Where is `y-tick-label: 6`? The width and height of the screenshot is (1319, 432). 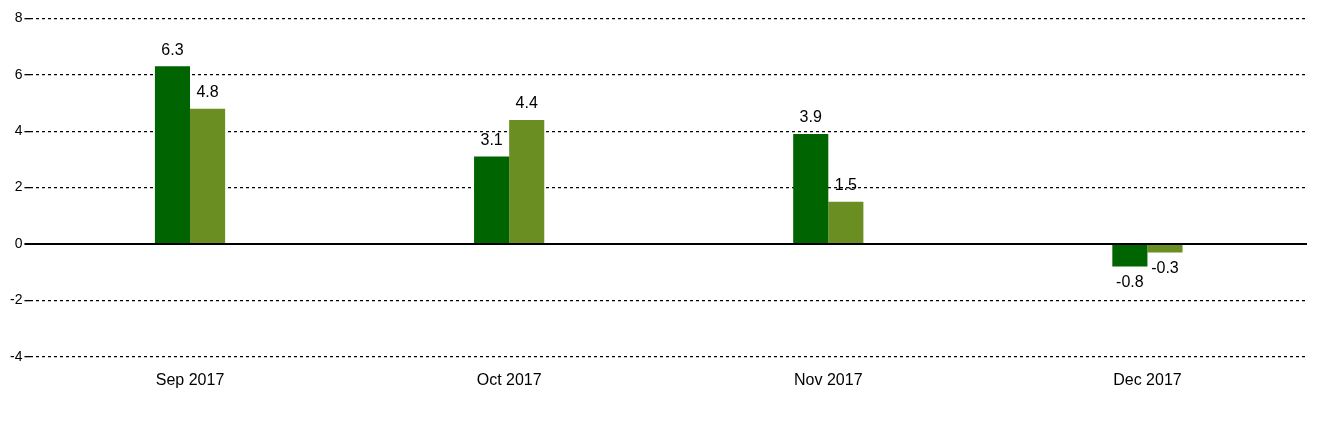
y-tick-label: 6 is located at coordinates (18, 73).